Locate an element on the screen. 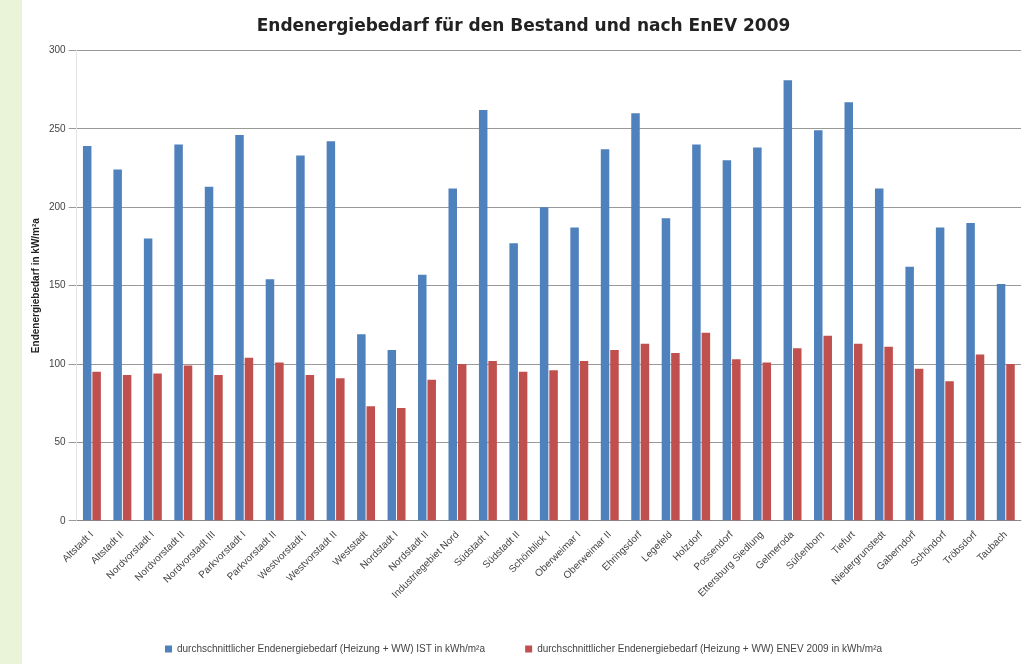  legend-label: durchschnittlicher Endenergiebedarf (Heizung + WW) ENEV 2009 in kWh/m²a is located at coordinates (710, 648).